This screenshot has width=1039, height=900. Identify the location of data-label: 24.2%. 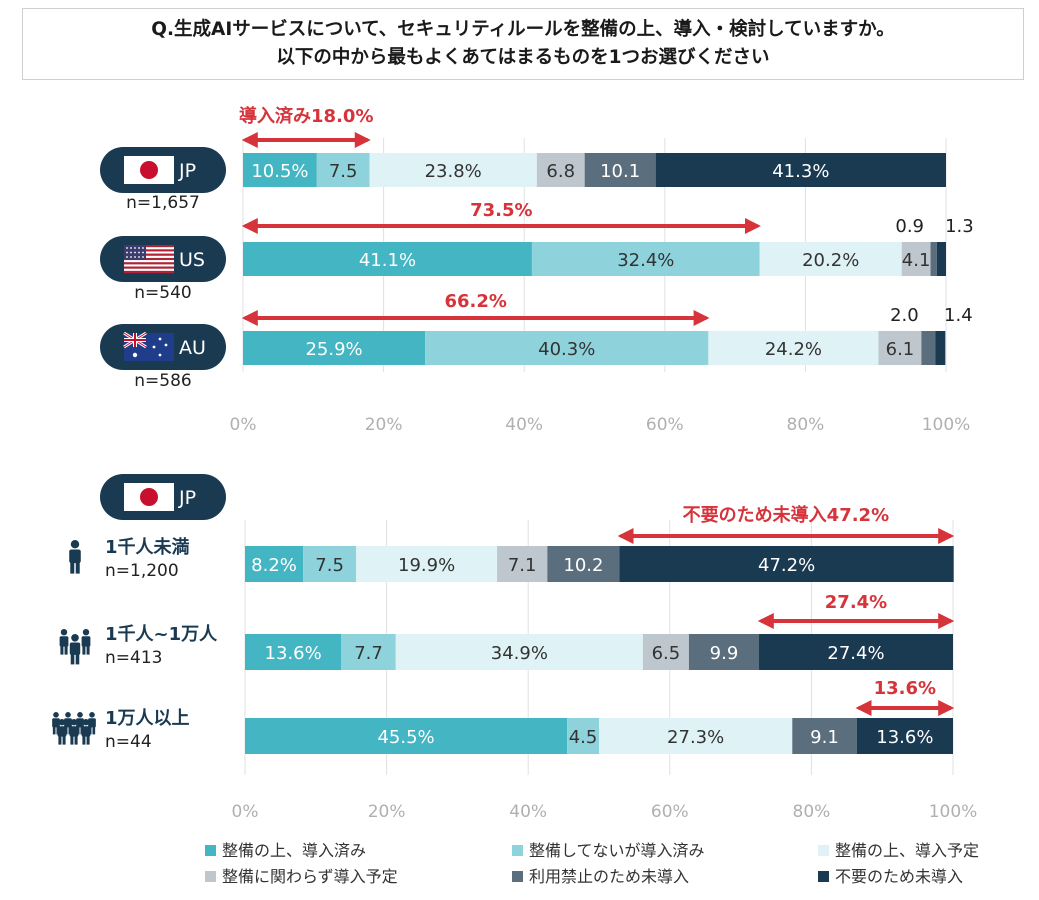
(793, 349).